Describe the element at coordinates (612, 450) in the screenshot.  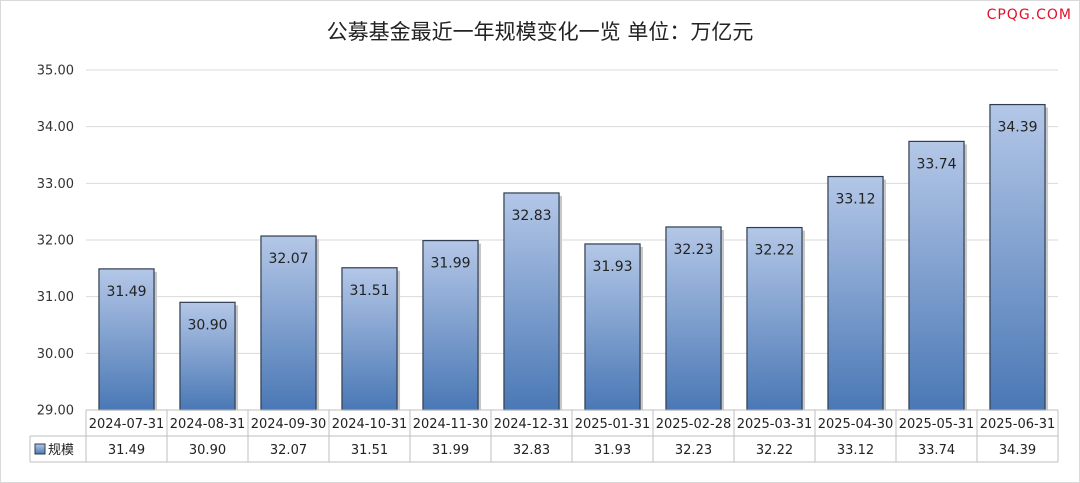
I see `table-value: 31.93` at that location.